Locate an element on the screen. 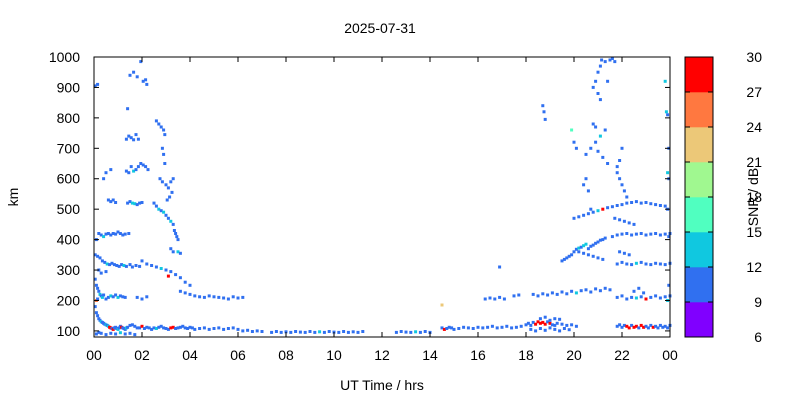 The image size is (800, 400). colorbar-tick-label: 18 is located at coordinates (754, 197).